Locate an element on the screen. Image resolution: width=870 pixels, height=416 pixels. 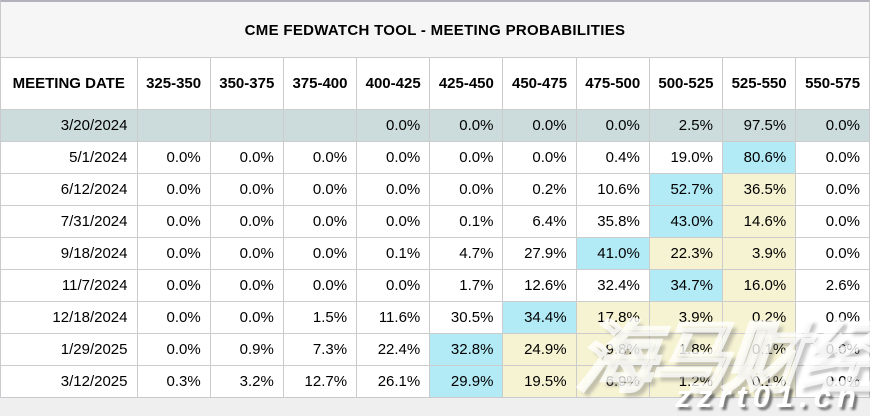
rate-range-column-header: 500-525 is located at coordinates (686, 84).